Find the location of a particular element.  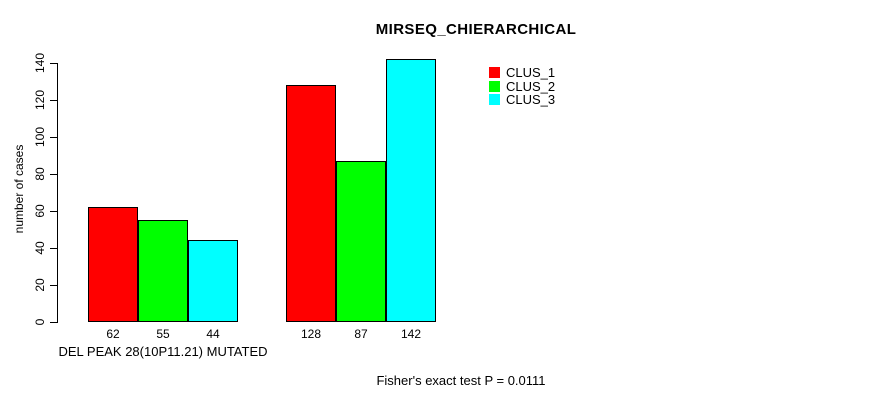

bar-value-label: 44 is located at coordinates (213, 334).